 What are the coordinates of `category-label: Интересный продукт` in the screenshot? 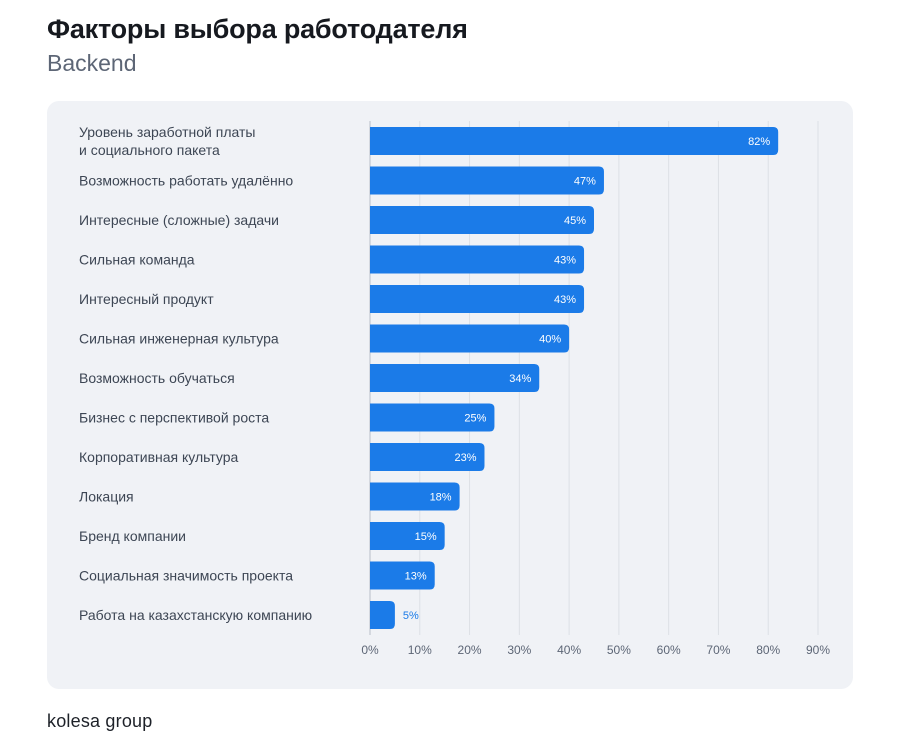 It's located at (146, 299).